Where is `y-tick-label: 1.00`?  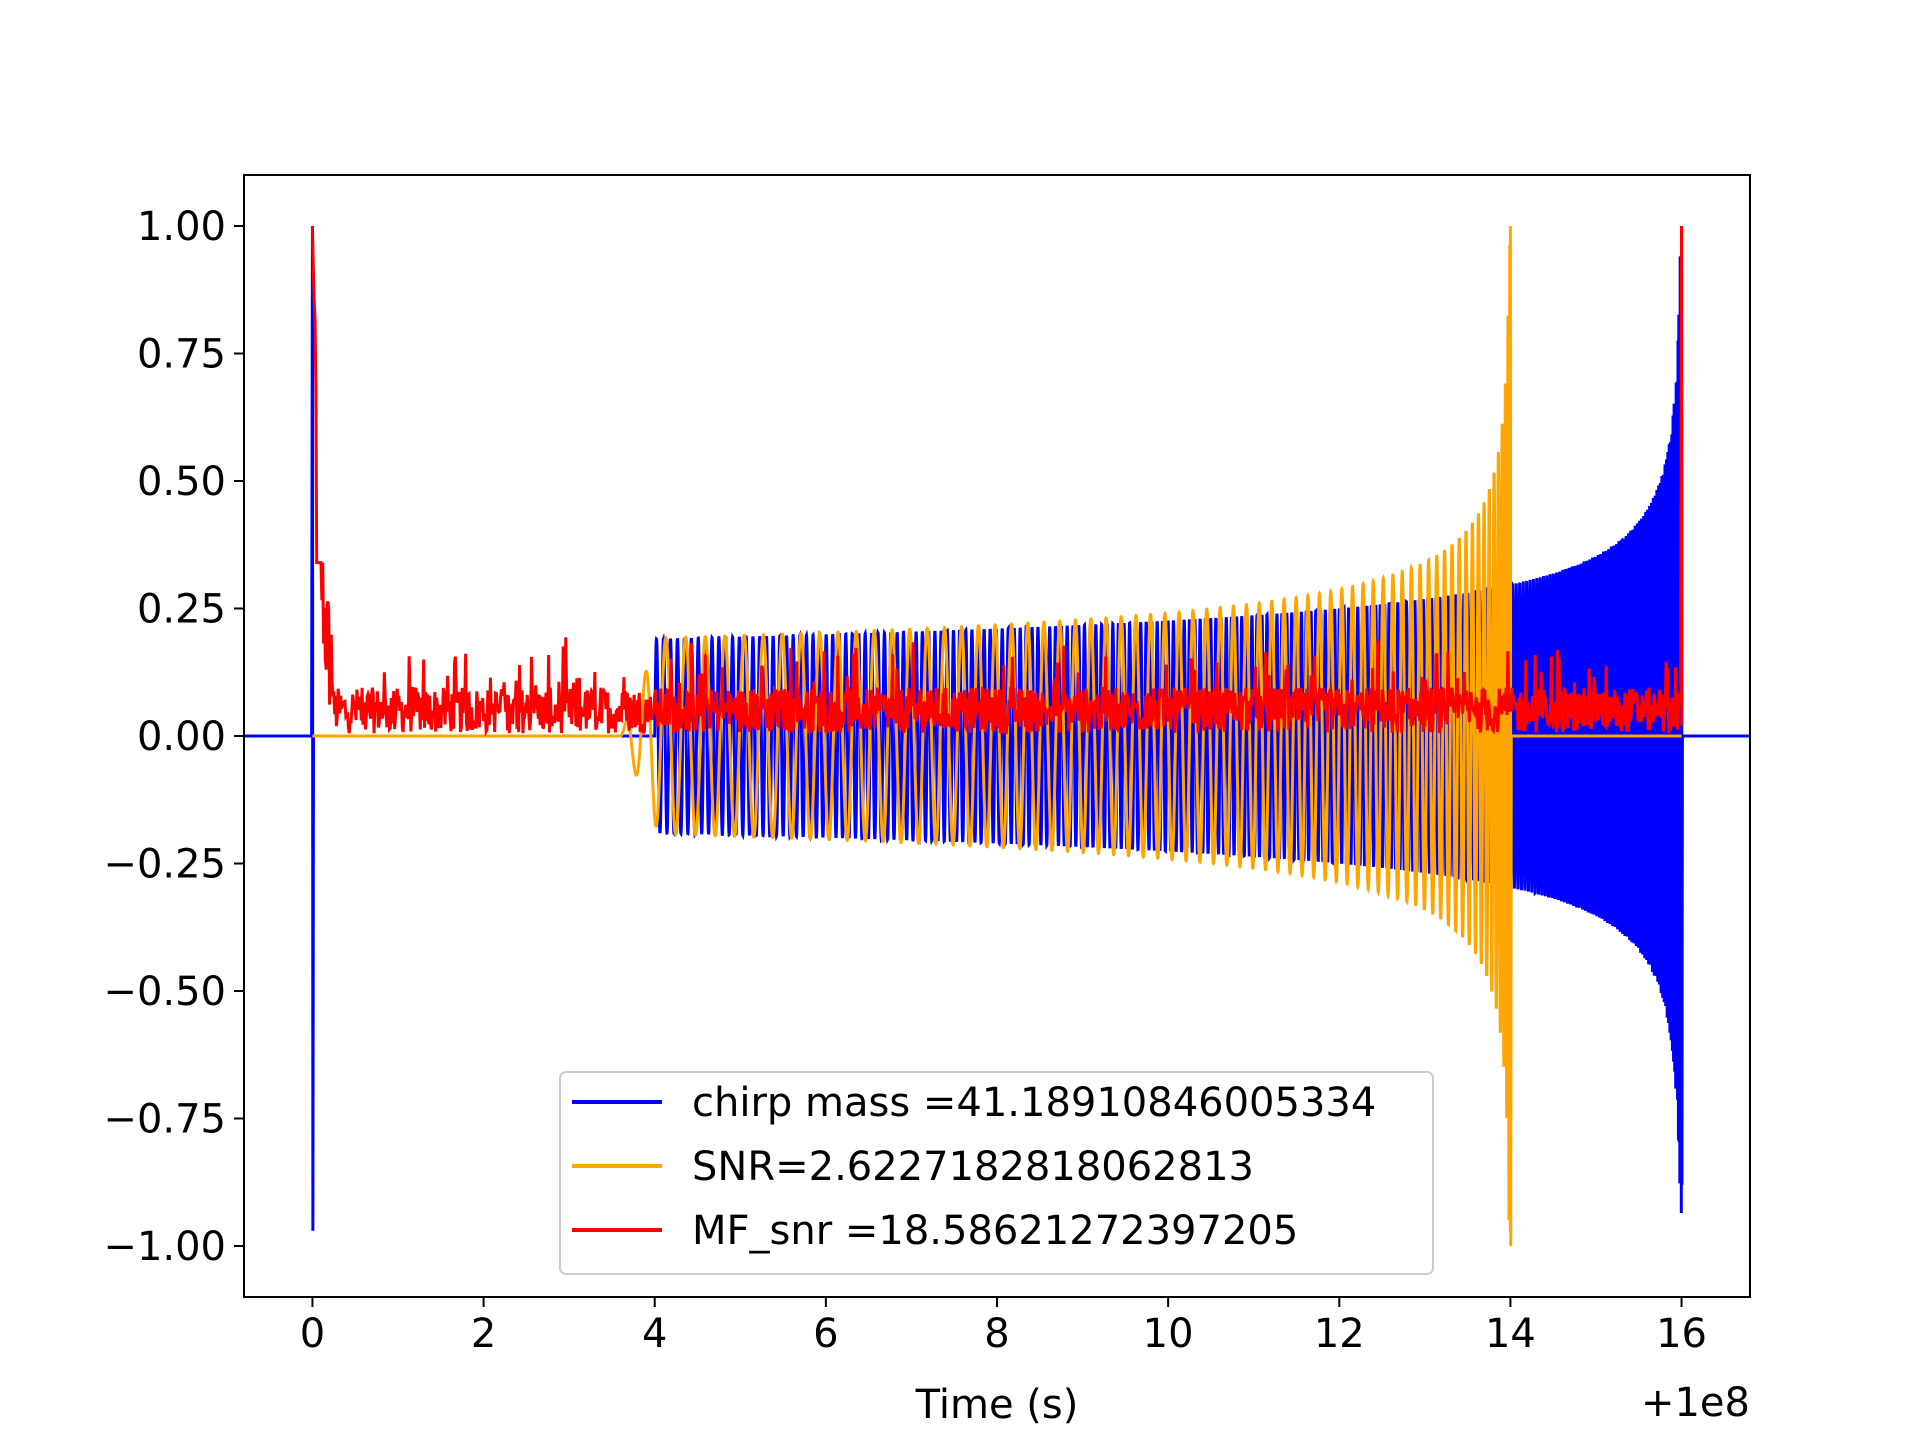 y-tick-label: 1.00 is located at coordinates (181, 227).